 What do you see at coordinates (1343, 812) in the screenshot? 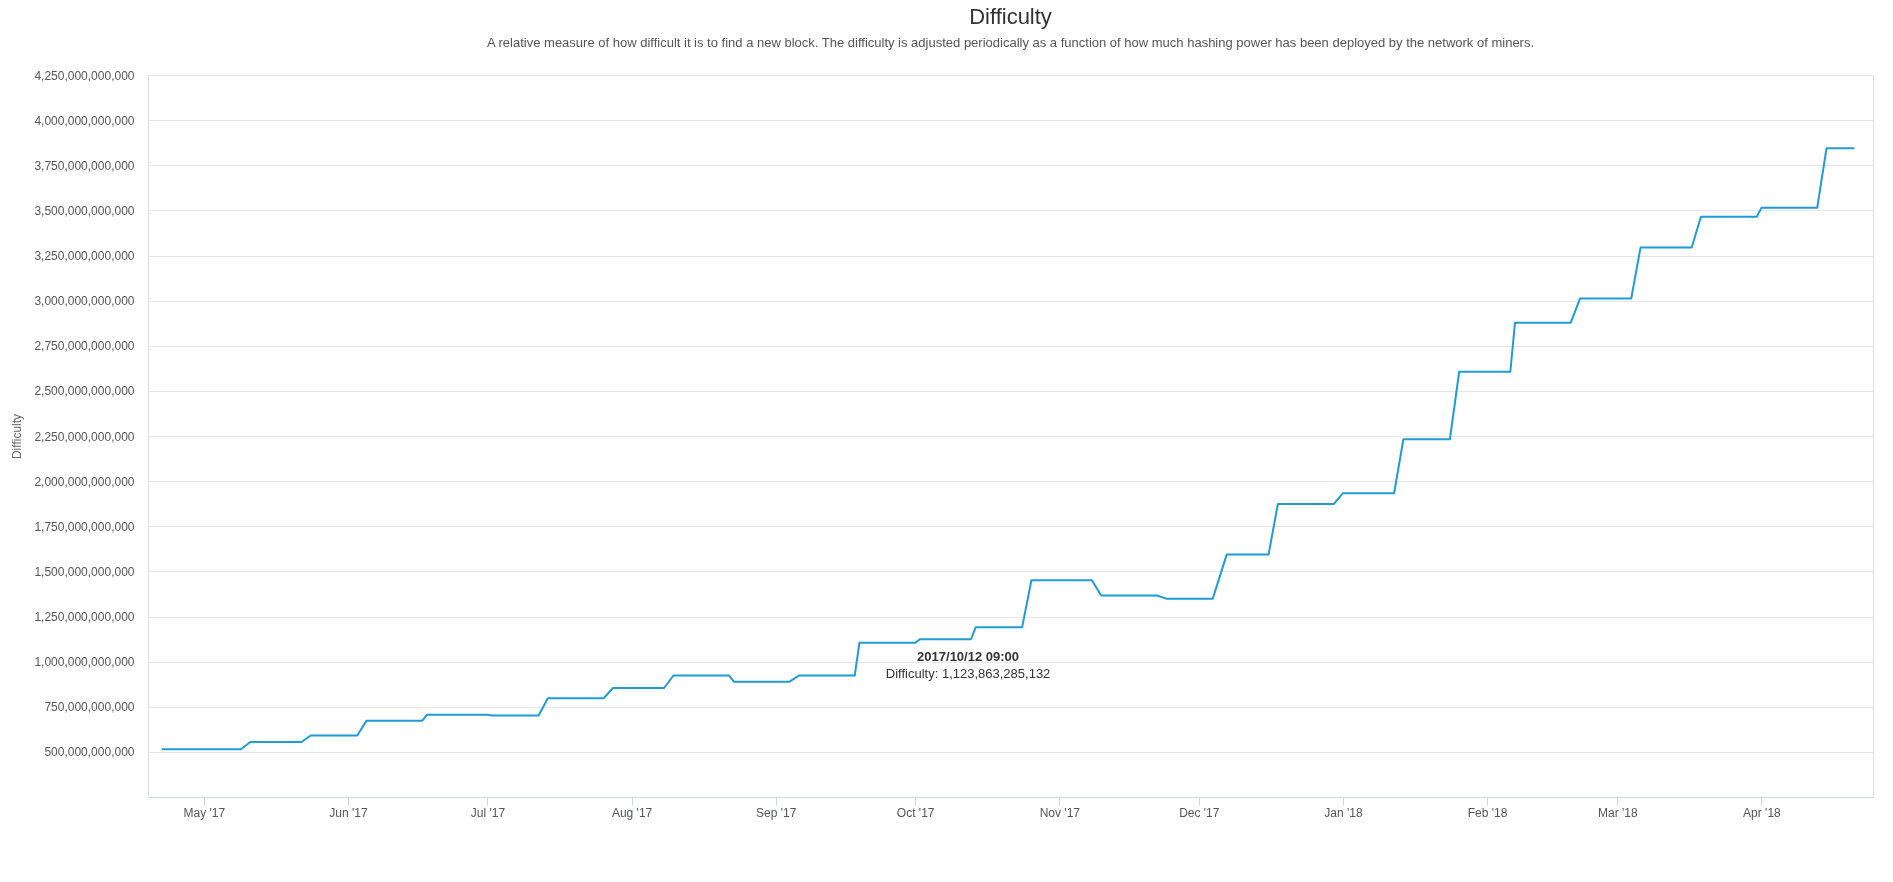
I see `x-tick-label: Jan '18` at bounding box center [1343, 812].